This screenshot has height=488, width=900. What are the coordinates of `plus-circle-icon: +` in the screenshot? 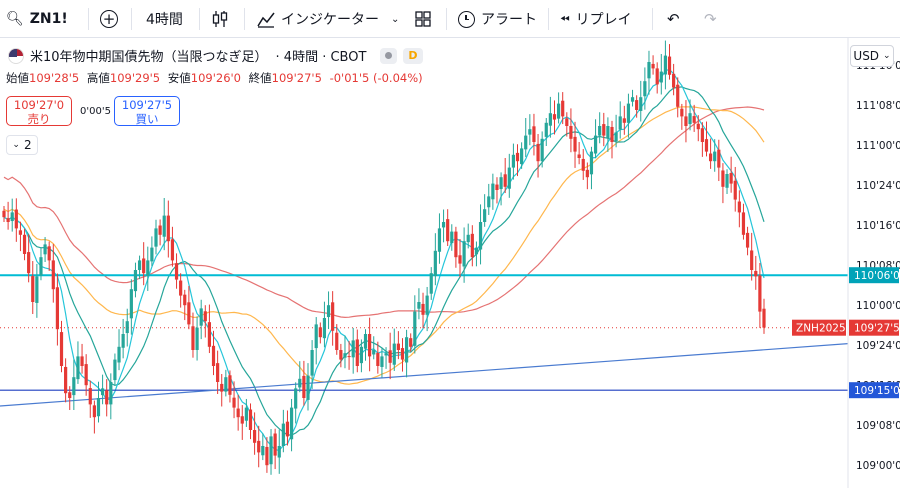 It's located at (109, 19).